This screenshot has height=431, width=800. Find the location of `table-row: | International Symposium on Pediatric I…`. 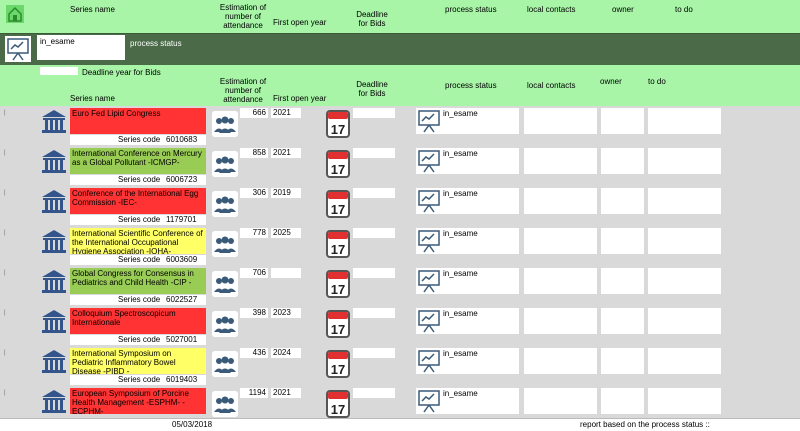

table-row: | International Symposium on Pediatric I… is located at coordinates (400, 366).